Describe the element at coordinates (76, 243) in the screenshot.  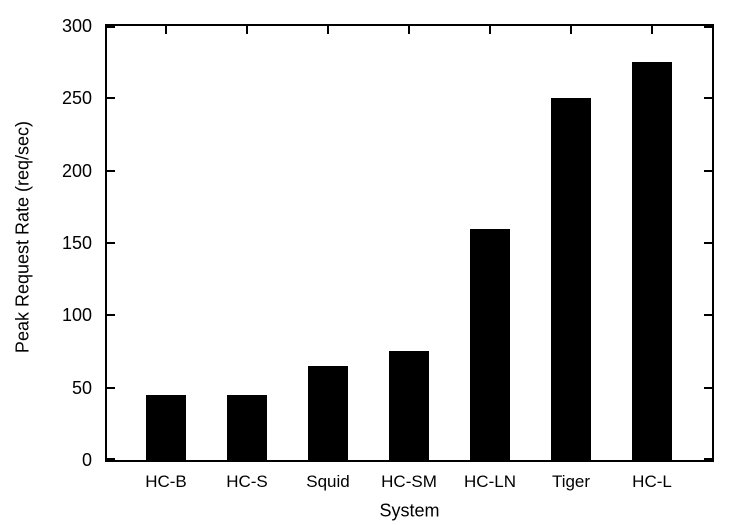
I see `y-tick-label: 150` at that location.